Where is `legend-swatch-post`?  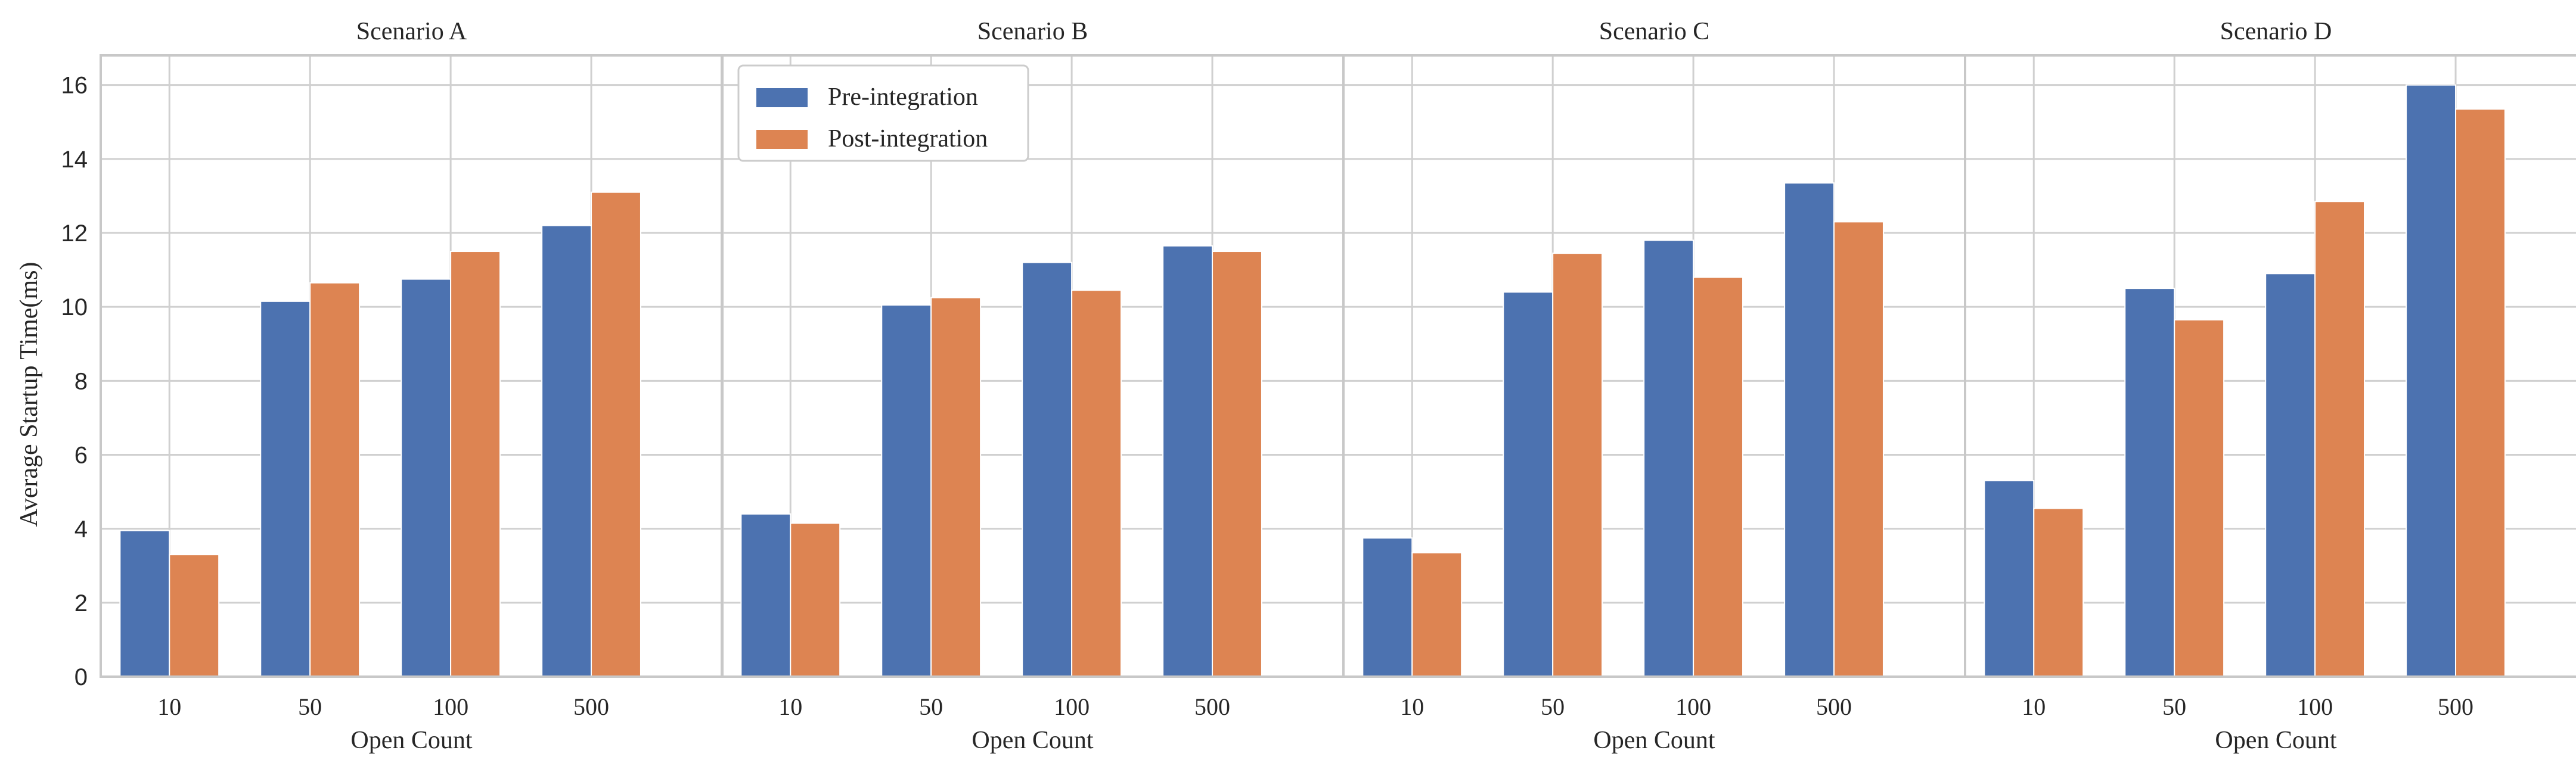 legend-swatch-post is located at coordinates (782, 140).